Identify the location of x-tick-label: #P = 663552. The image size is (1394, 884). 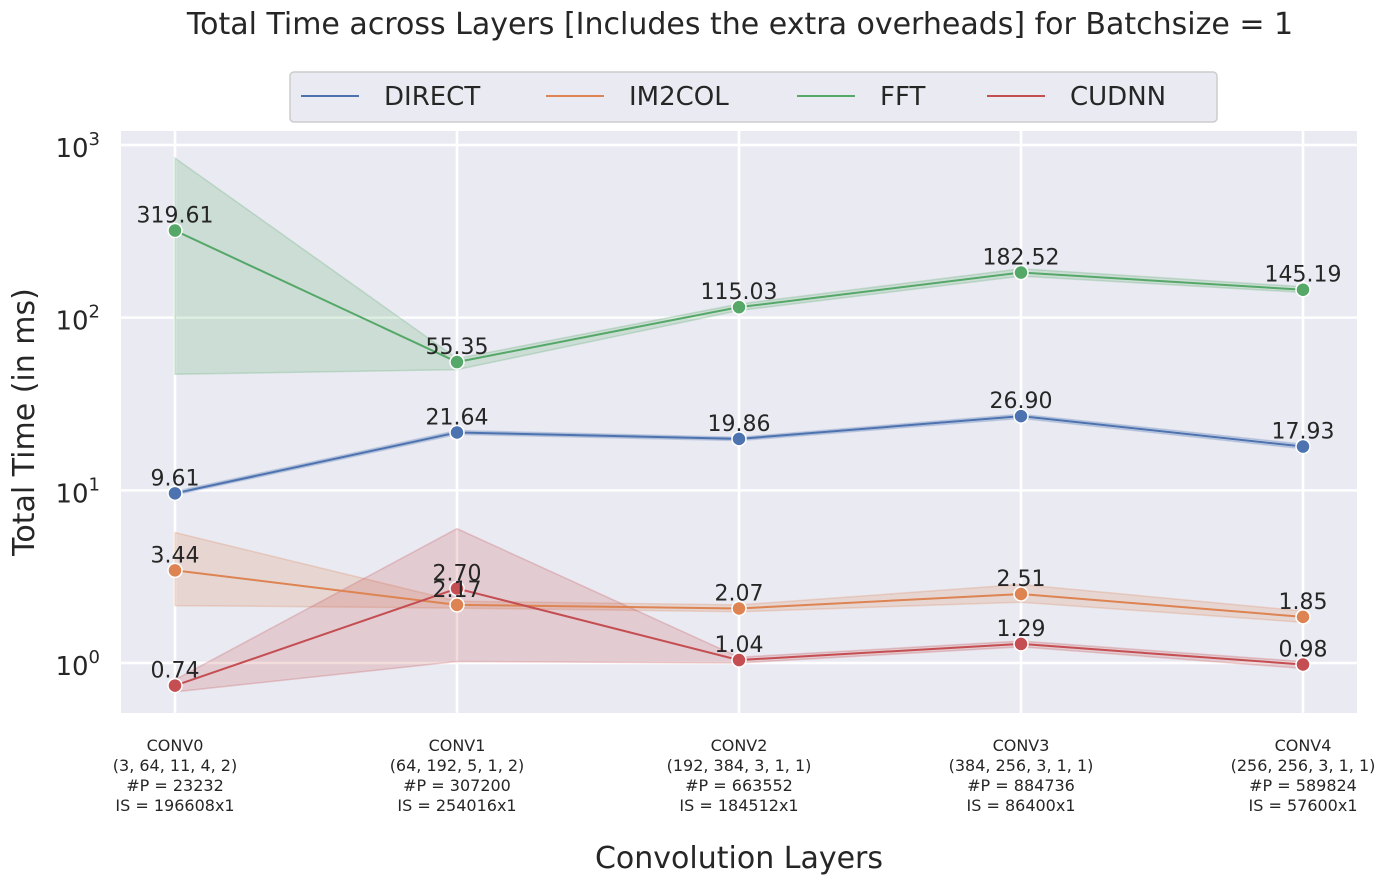
(739, 785).